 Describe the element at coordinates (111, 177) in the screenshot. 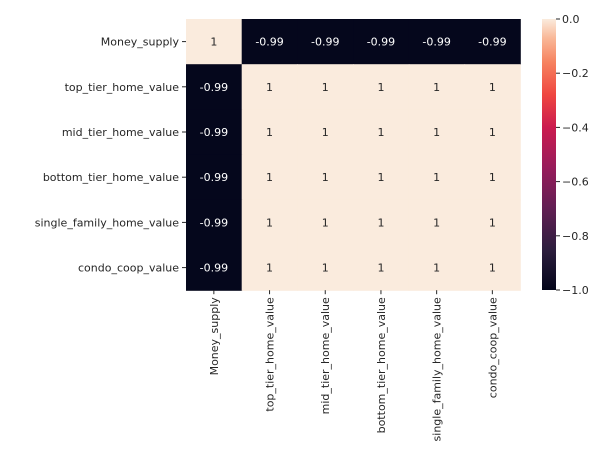

I see `row-label: bottom_tier_home_value` at that location.